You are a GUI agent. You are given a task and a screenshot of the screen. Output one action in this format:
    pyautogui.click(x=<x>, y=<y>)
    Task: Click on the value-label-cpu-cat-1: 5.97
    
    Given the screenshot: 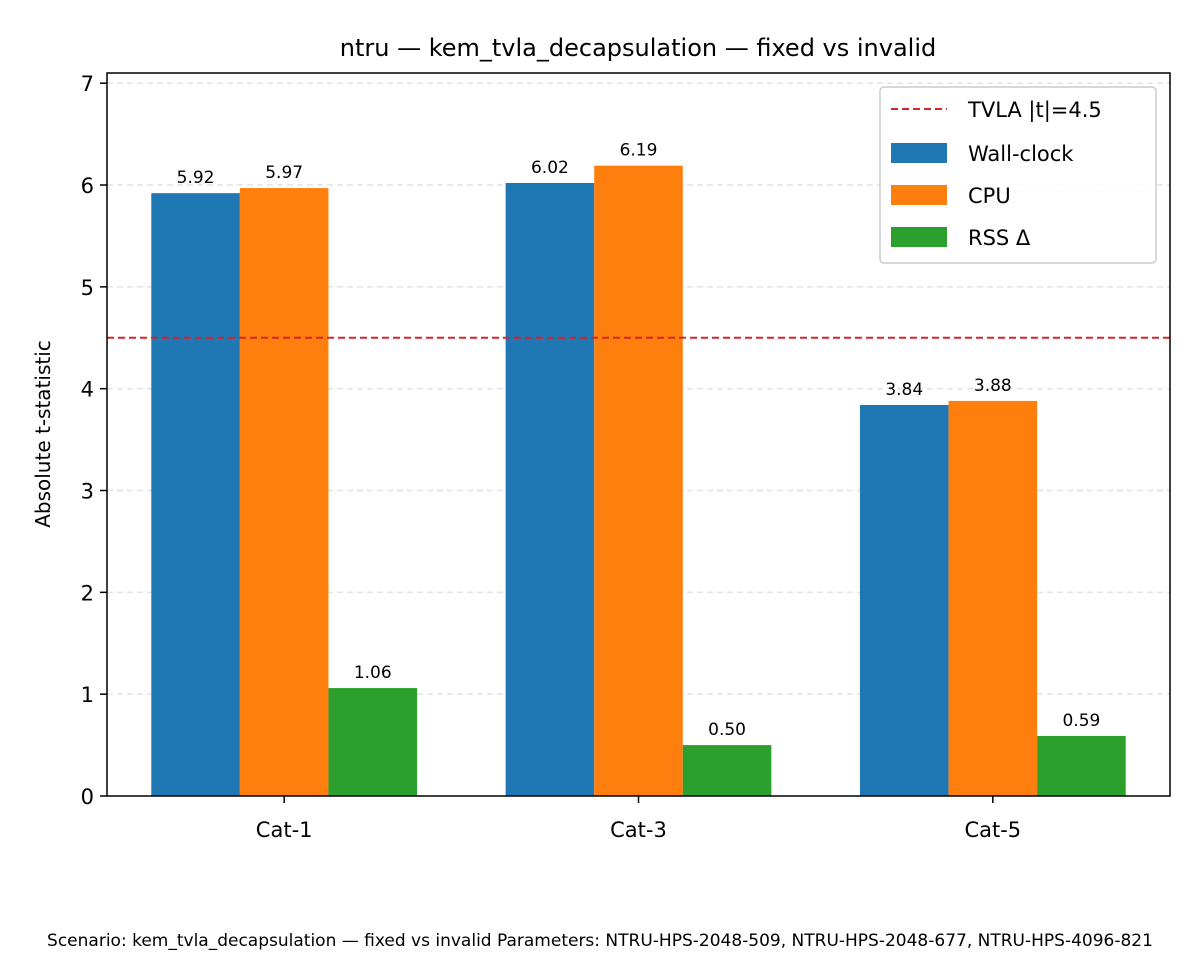 What is the action you would take?
    pyautogui.click(x=284, y=173)
    